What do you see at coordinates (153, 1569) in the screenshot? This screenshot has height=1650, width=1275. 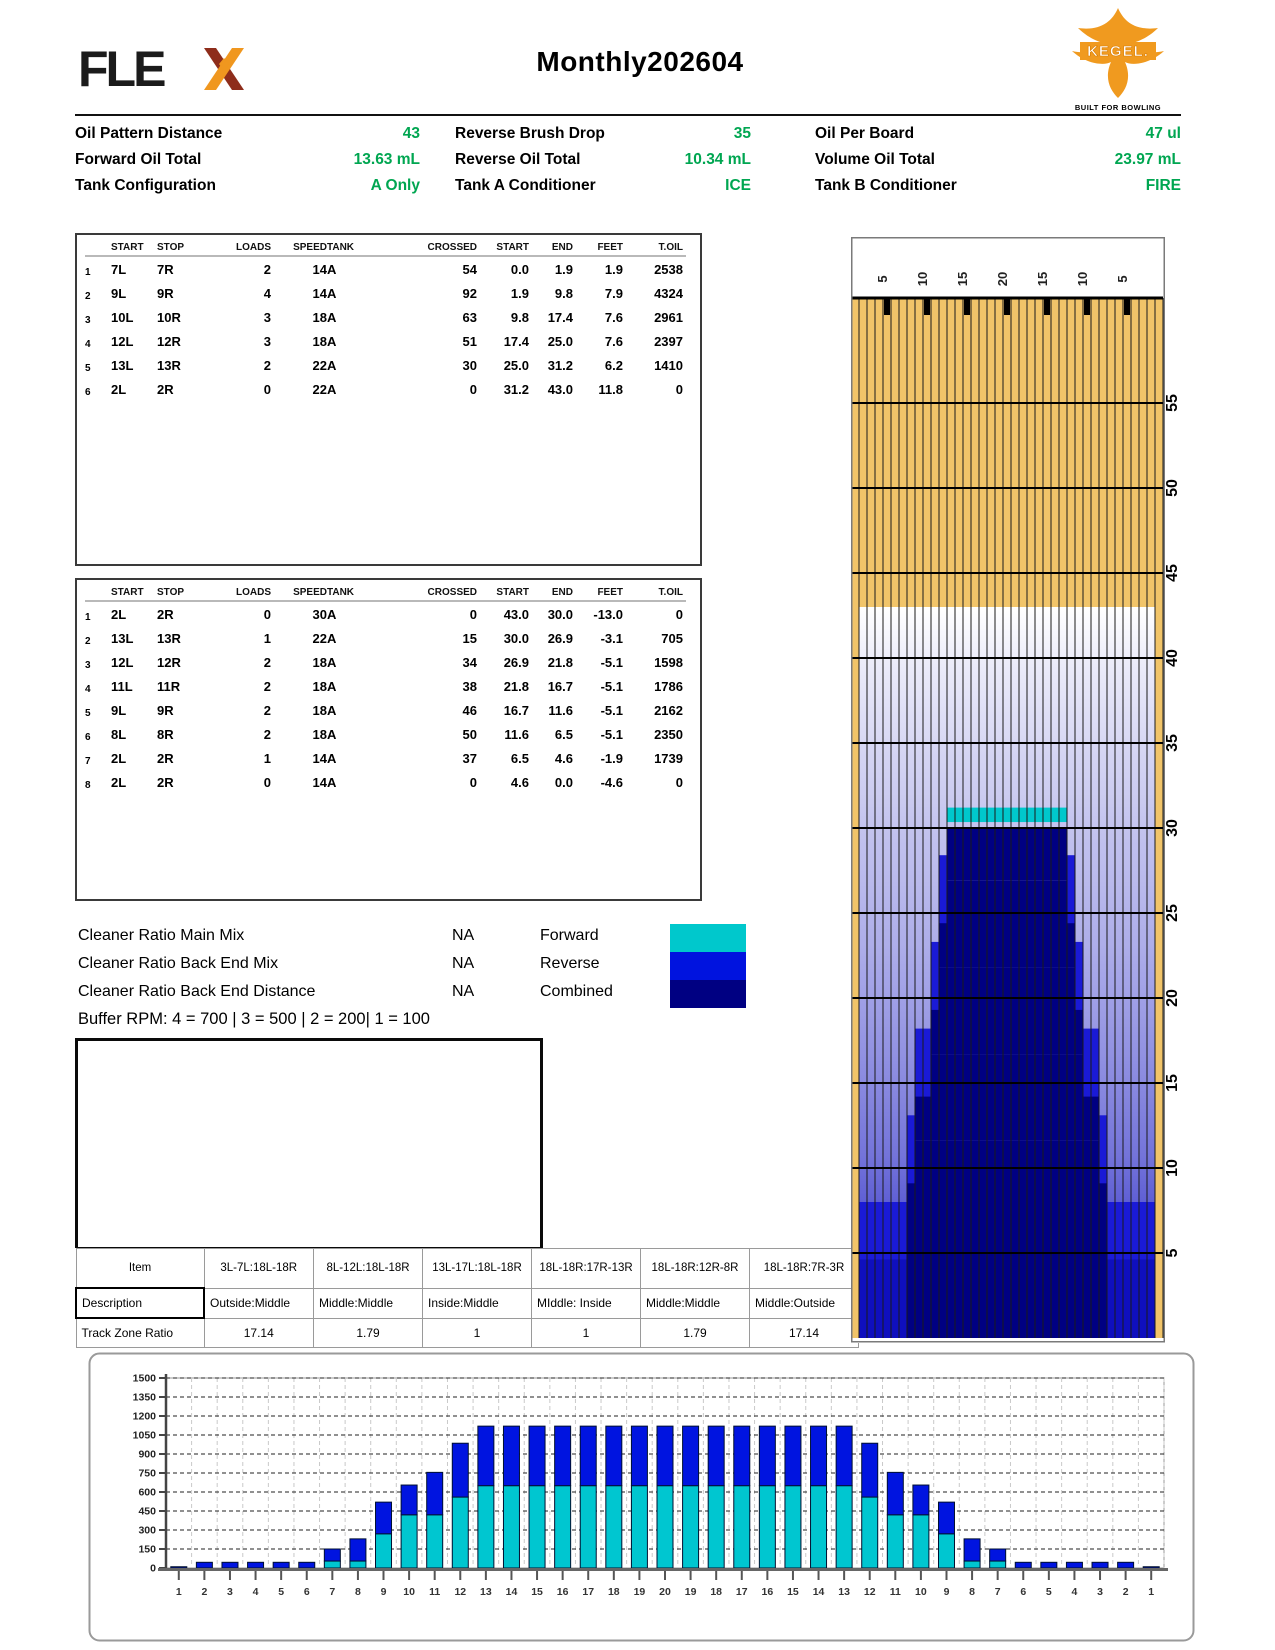 I see `svg-text: 0` at bounding box center [153, 1569].